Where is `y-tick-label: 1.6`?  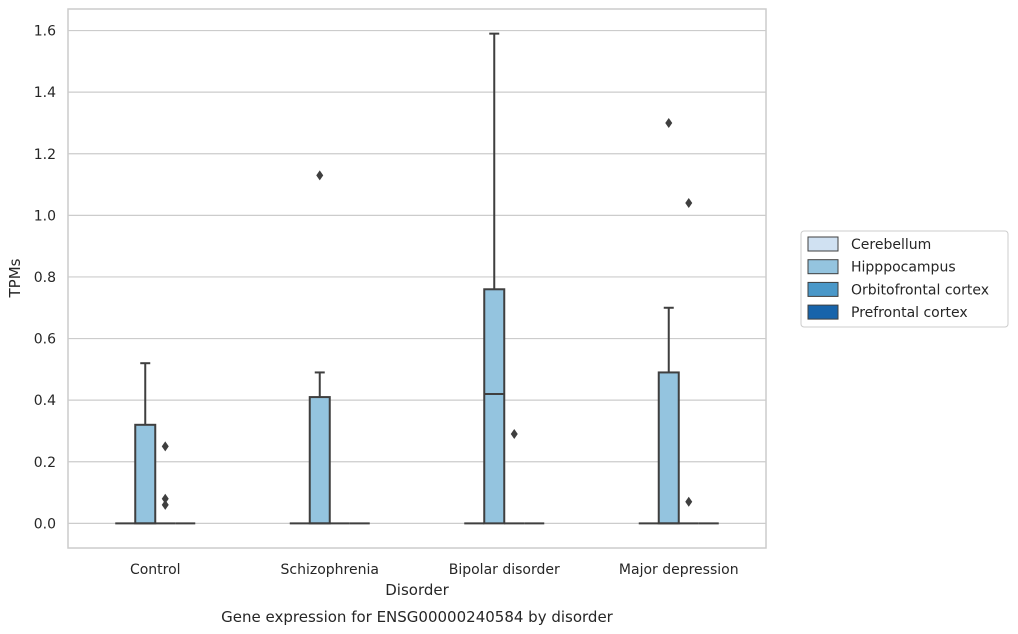 y-tick-label: 1.6 is located at coordinates (45, 32).